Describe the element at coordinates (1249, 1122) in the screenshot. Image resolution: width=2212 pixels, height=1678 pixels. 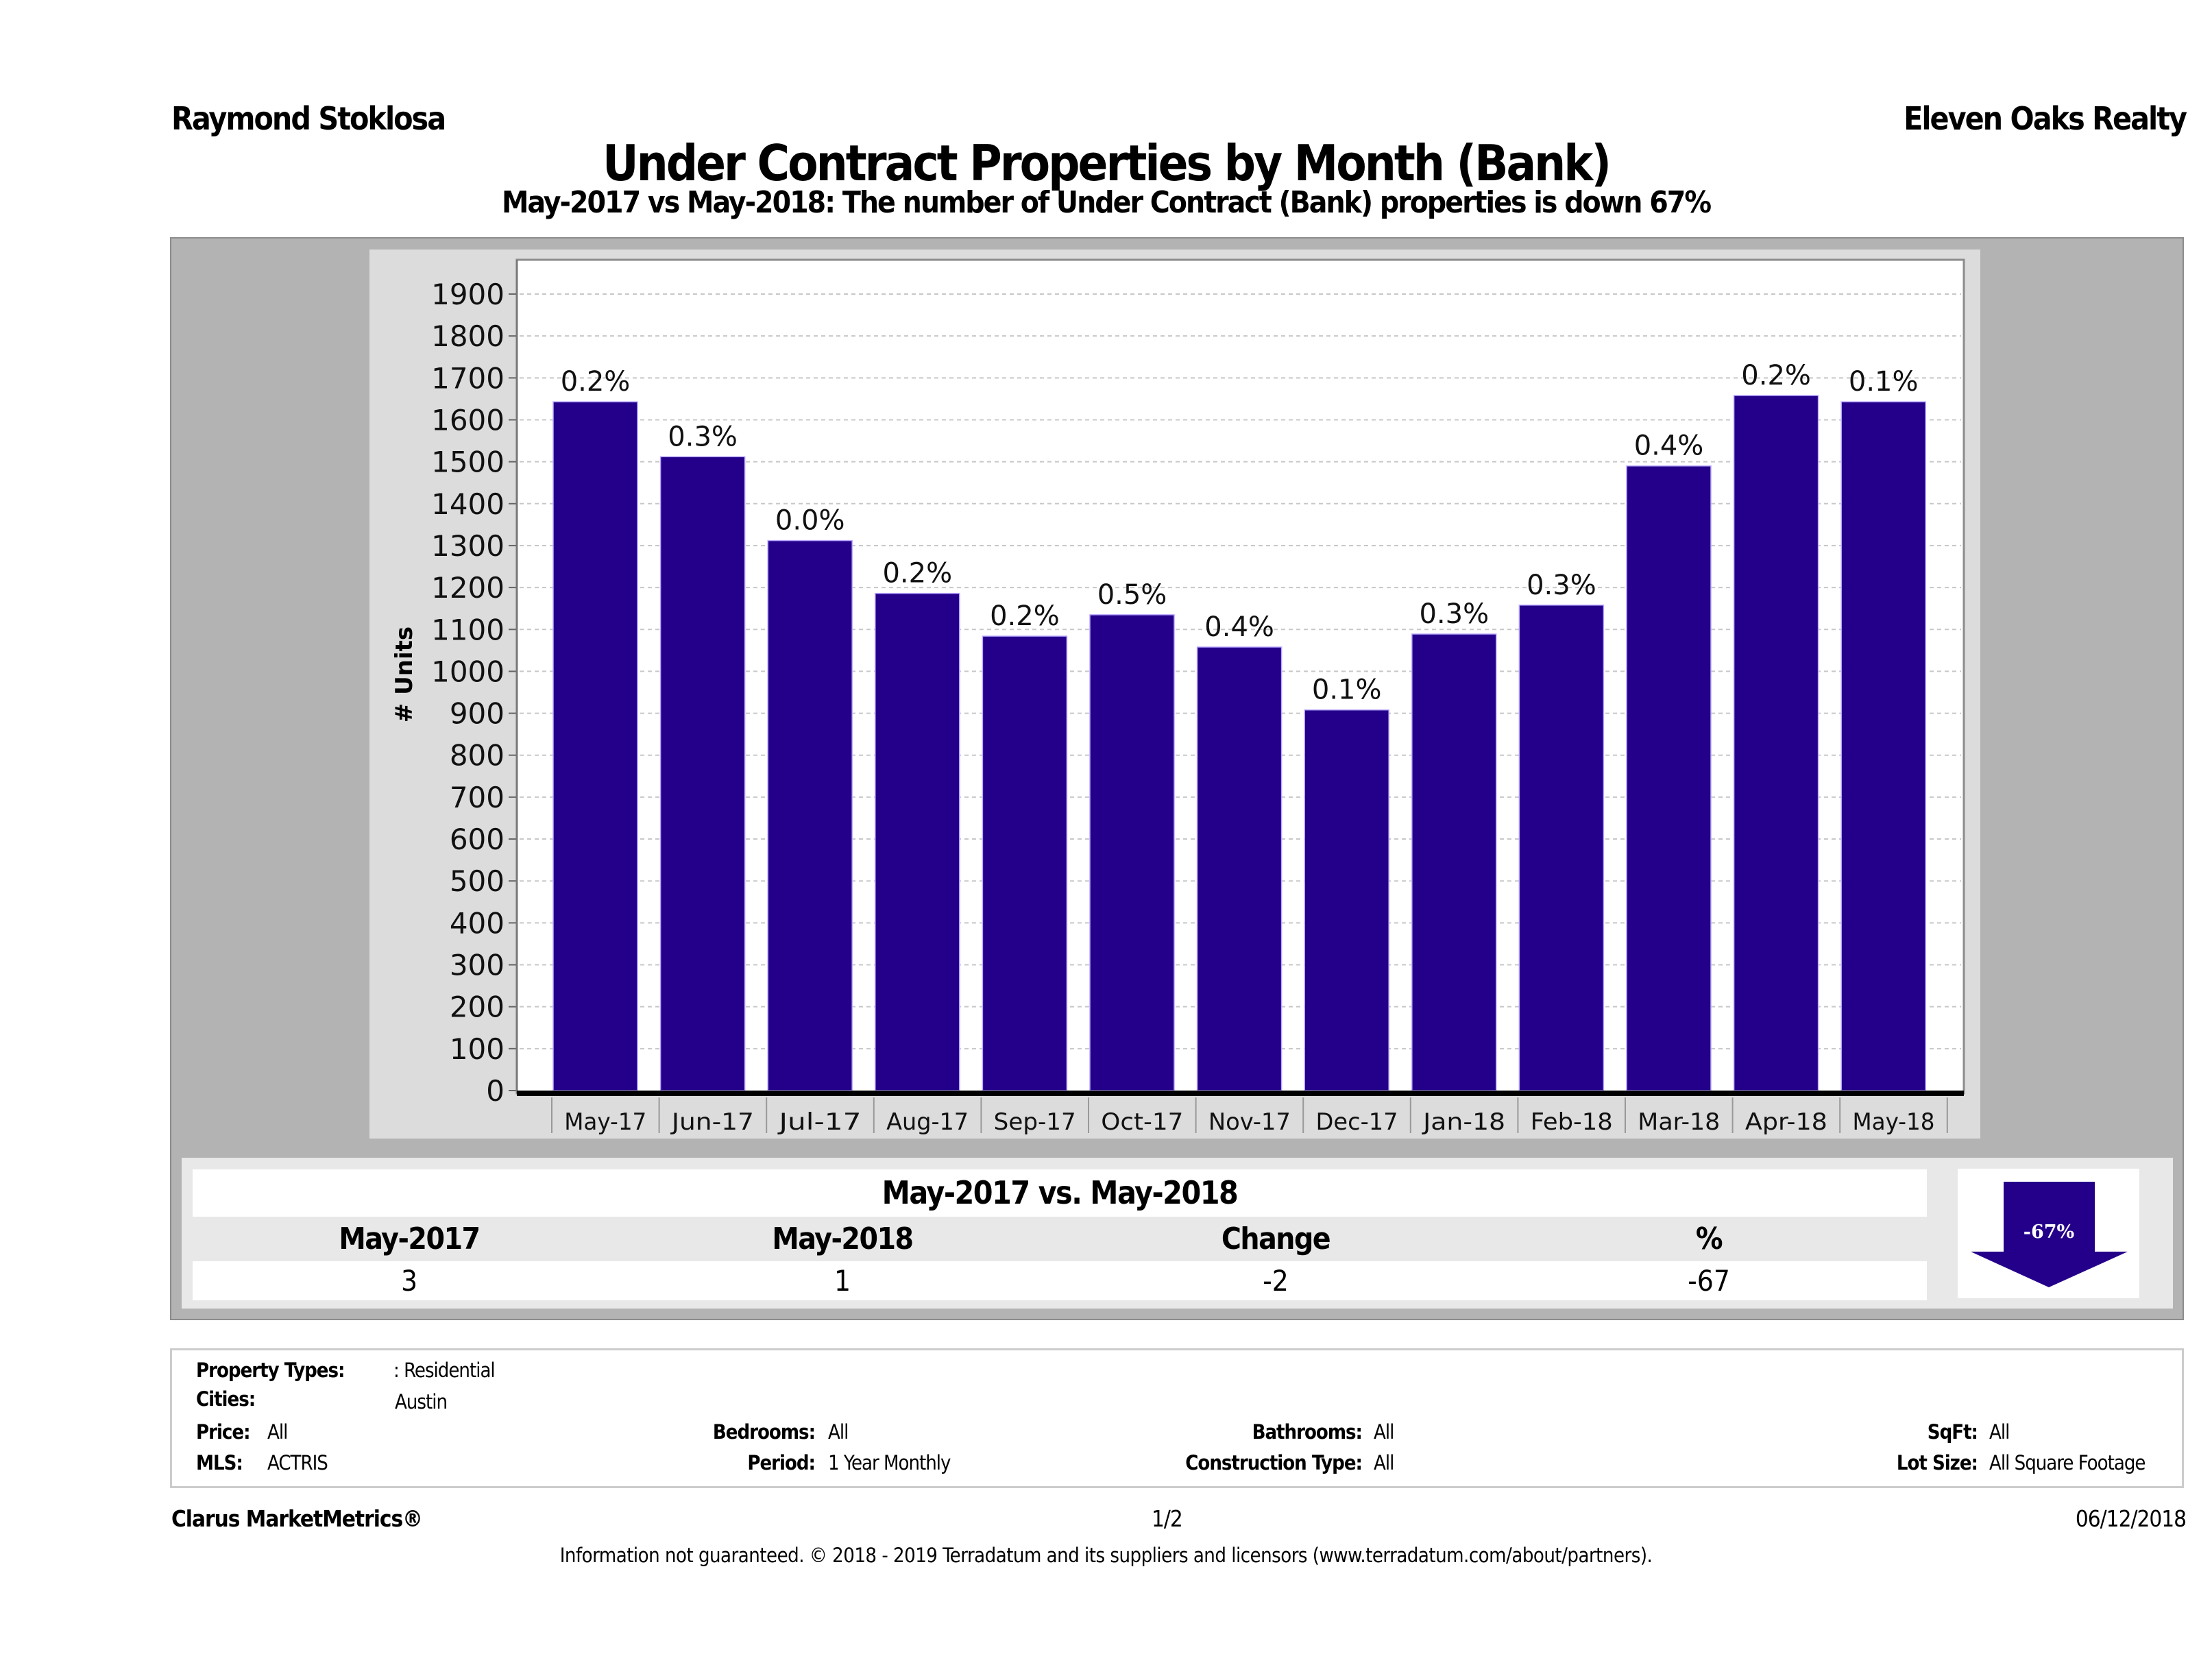
I see `x-tick-label: Nov-17` at that location.